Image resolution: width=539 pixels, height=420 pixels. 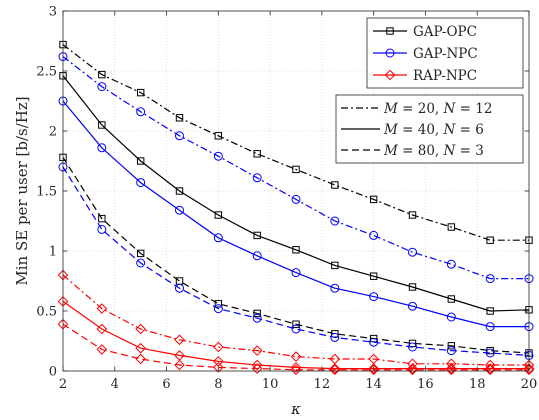 I want to click on legend-schemes: GAP-OPC GAP-NPC RAP-NPC, so click(x=445, y=53).